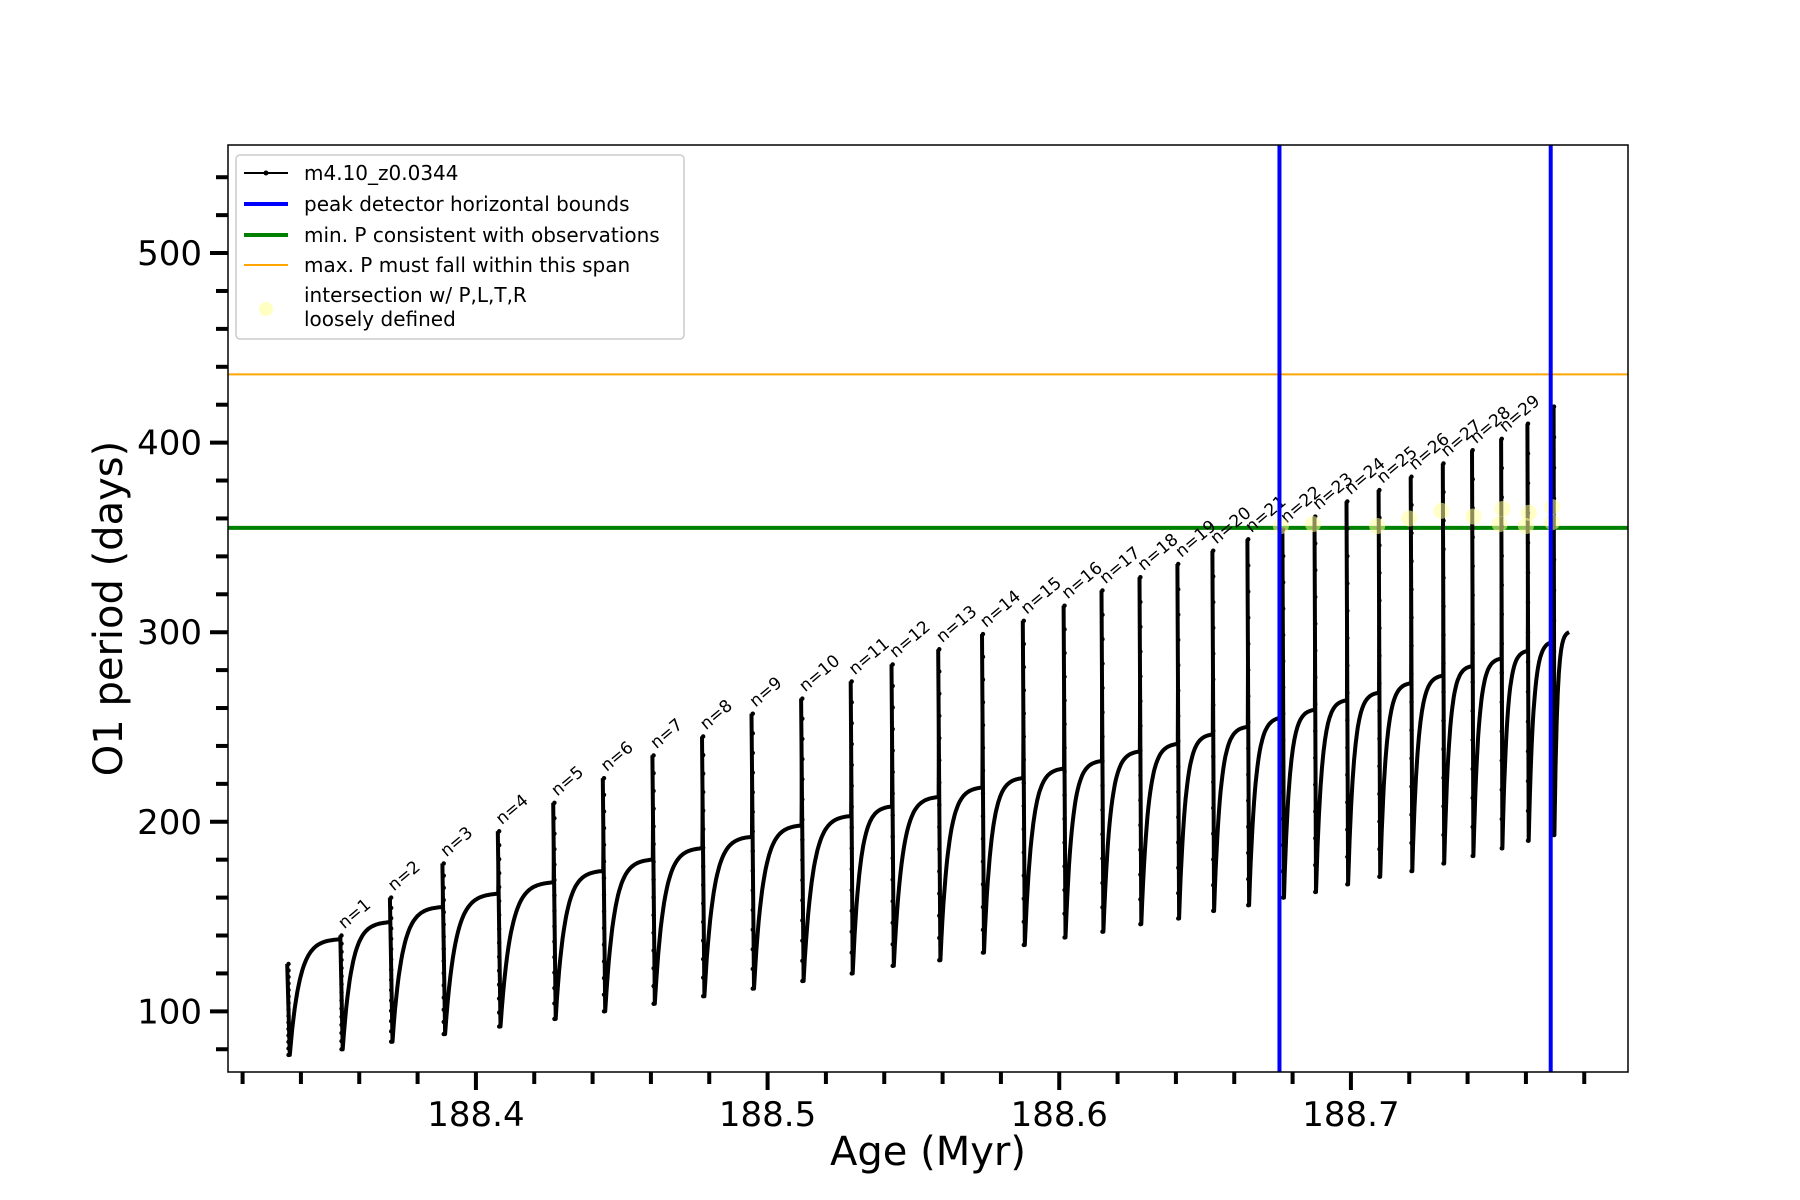 The image size is (1800, 1200). Describe the element at coordinates (1158, 552) in the screenshot. I see `pulse-label-18: n=18` at that location.